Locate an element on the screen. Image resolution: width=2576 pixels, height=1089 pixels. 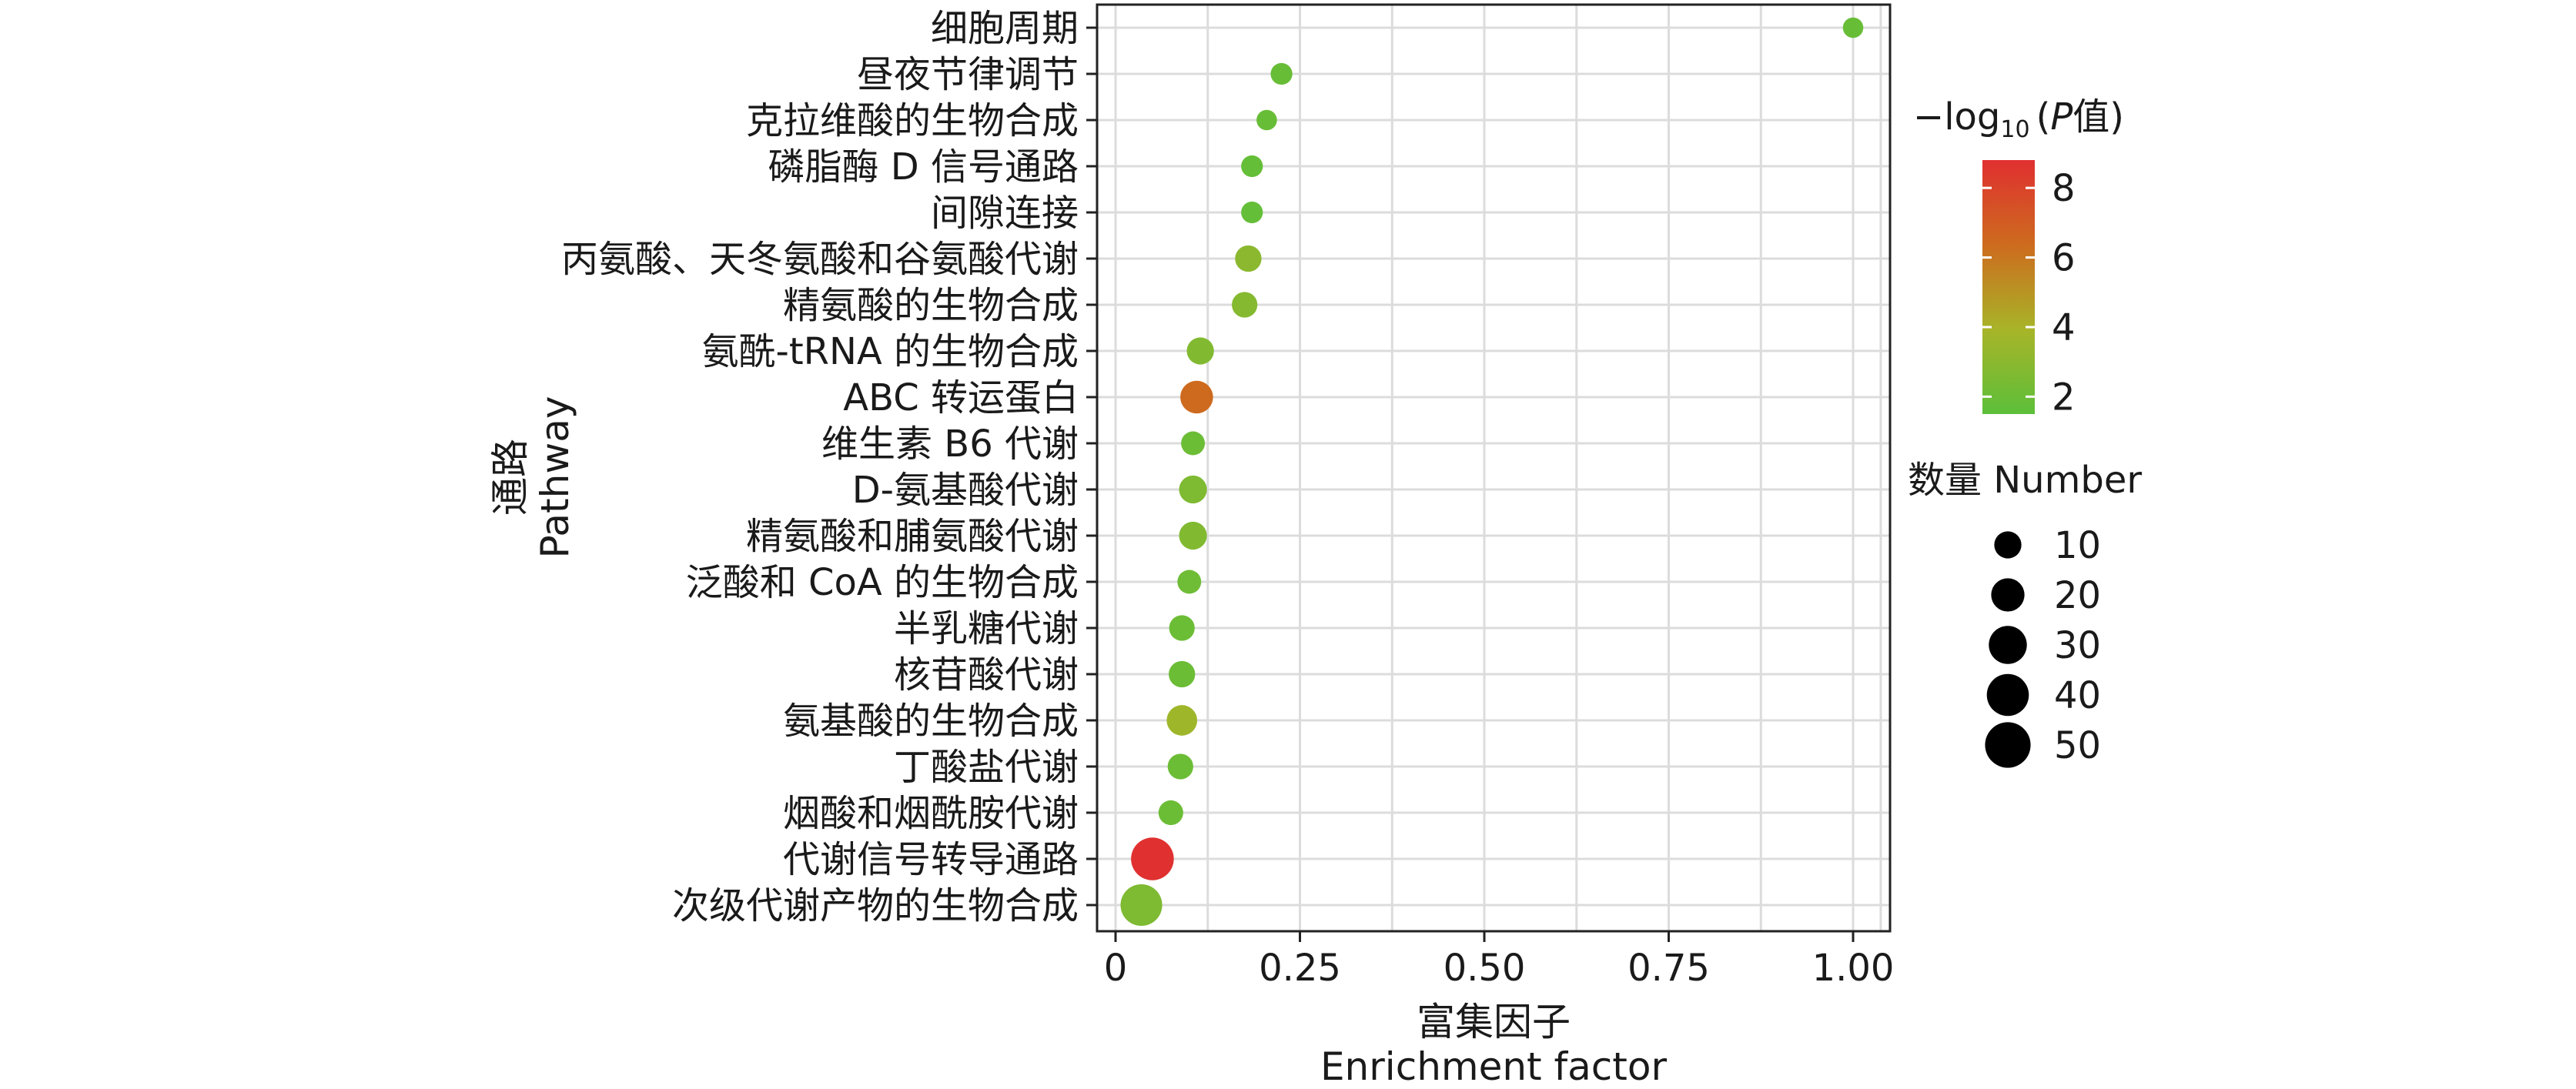
color-legend-ticks: 8 6 4 2 is located at coordinates (2029, 293).